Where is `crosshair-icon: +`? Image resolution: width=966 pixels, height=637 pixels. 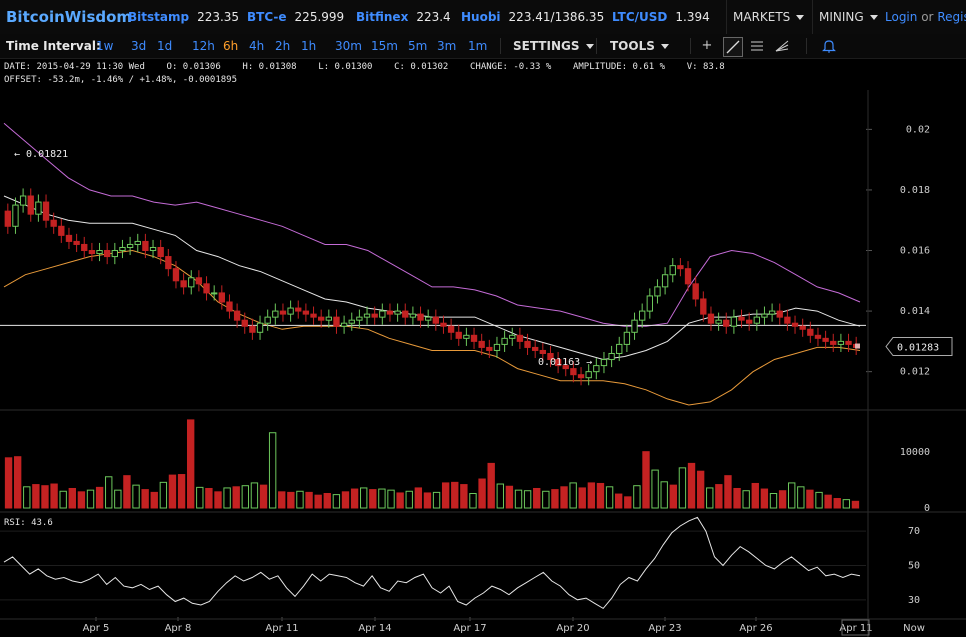
crosshair-icon: + is located at coordinates (707, 45).